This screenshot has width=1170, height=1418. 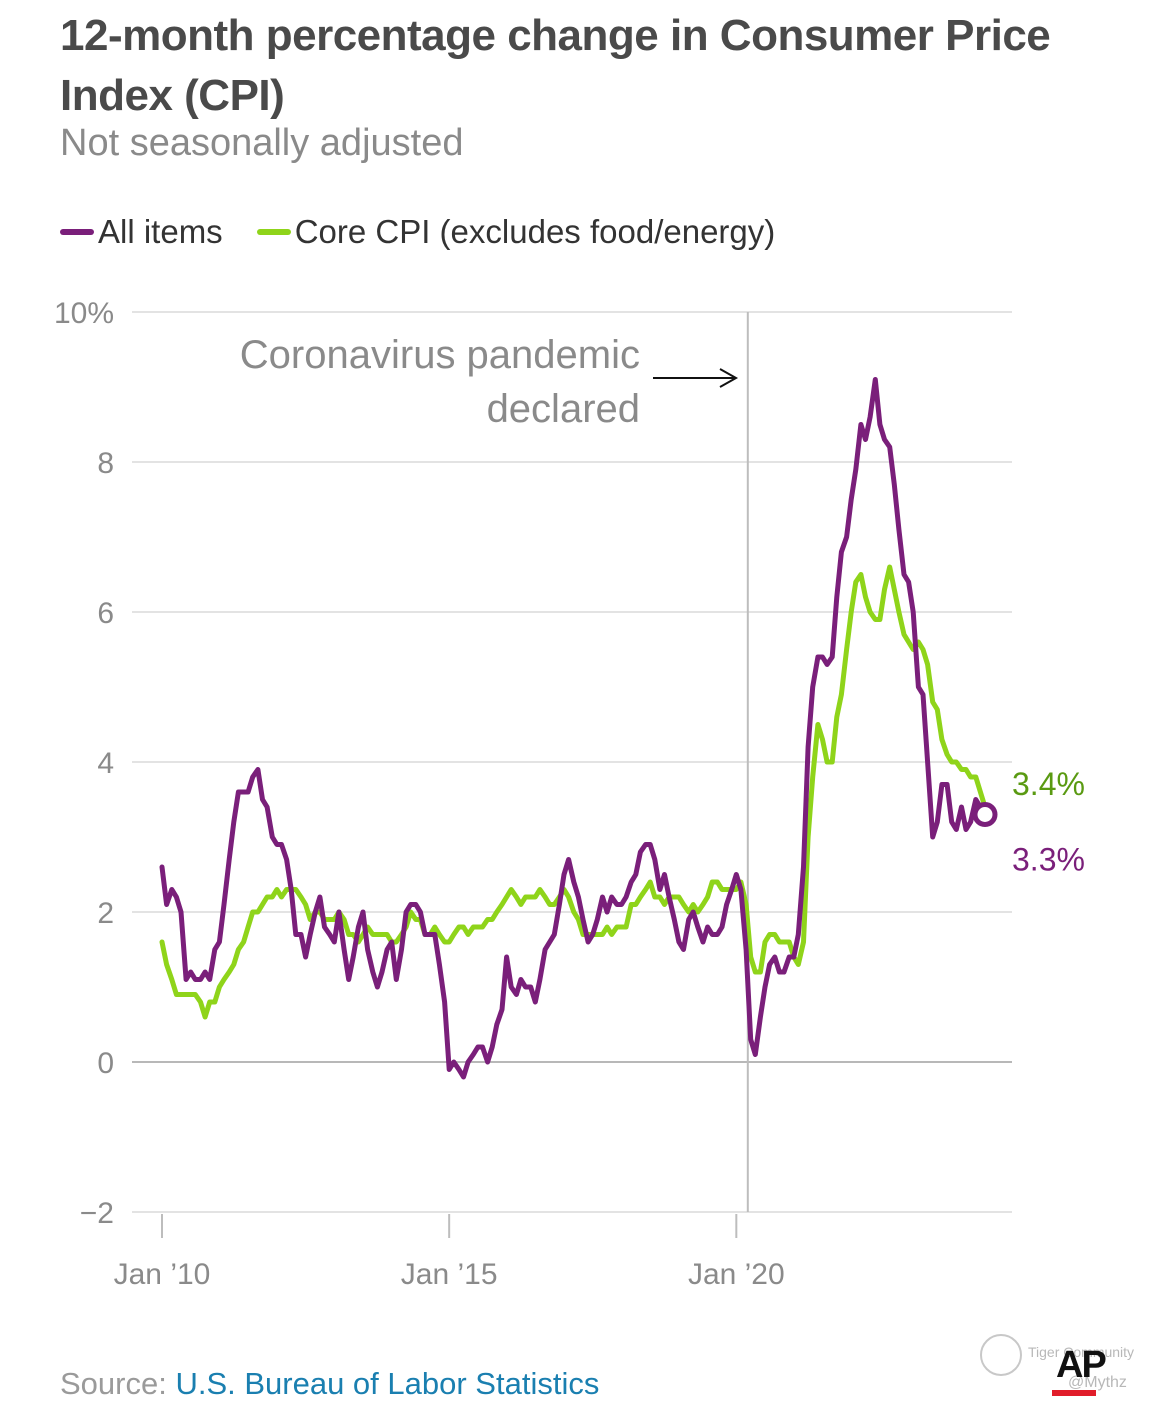 What do you see at coordinates (1081, 1352) in the screenshot?
I see `watermark-name: Tiger Community` at bounding box center [1081, 1352].